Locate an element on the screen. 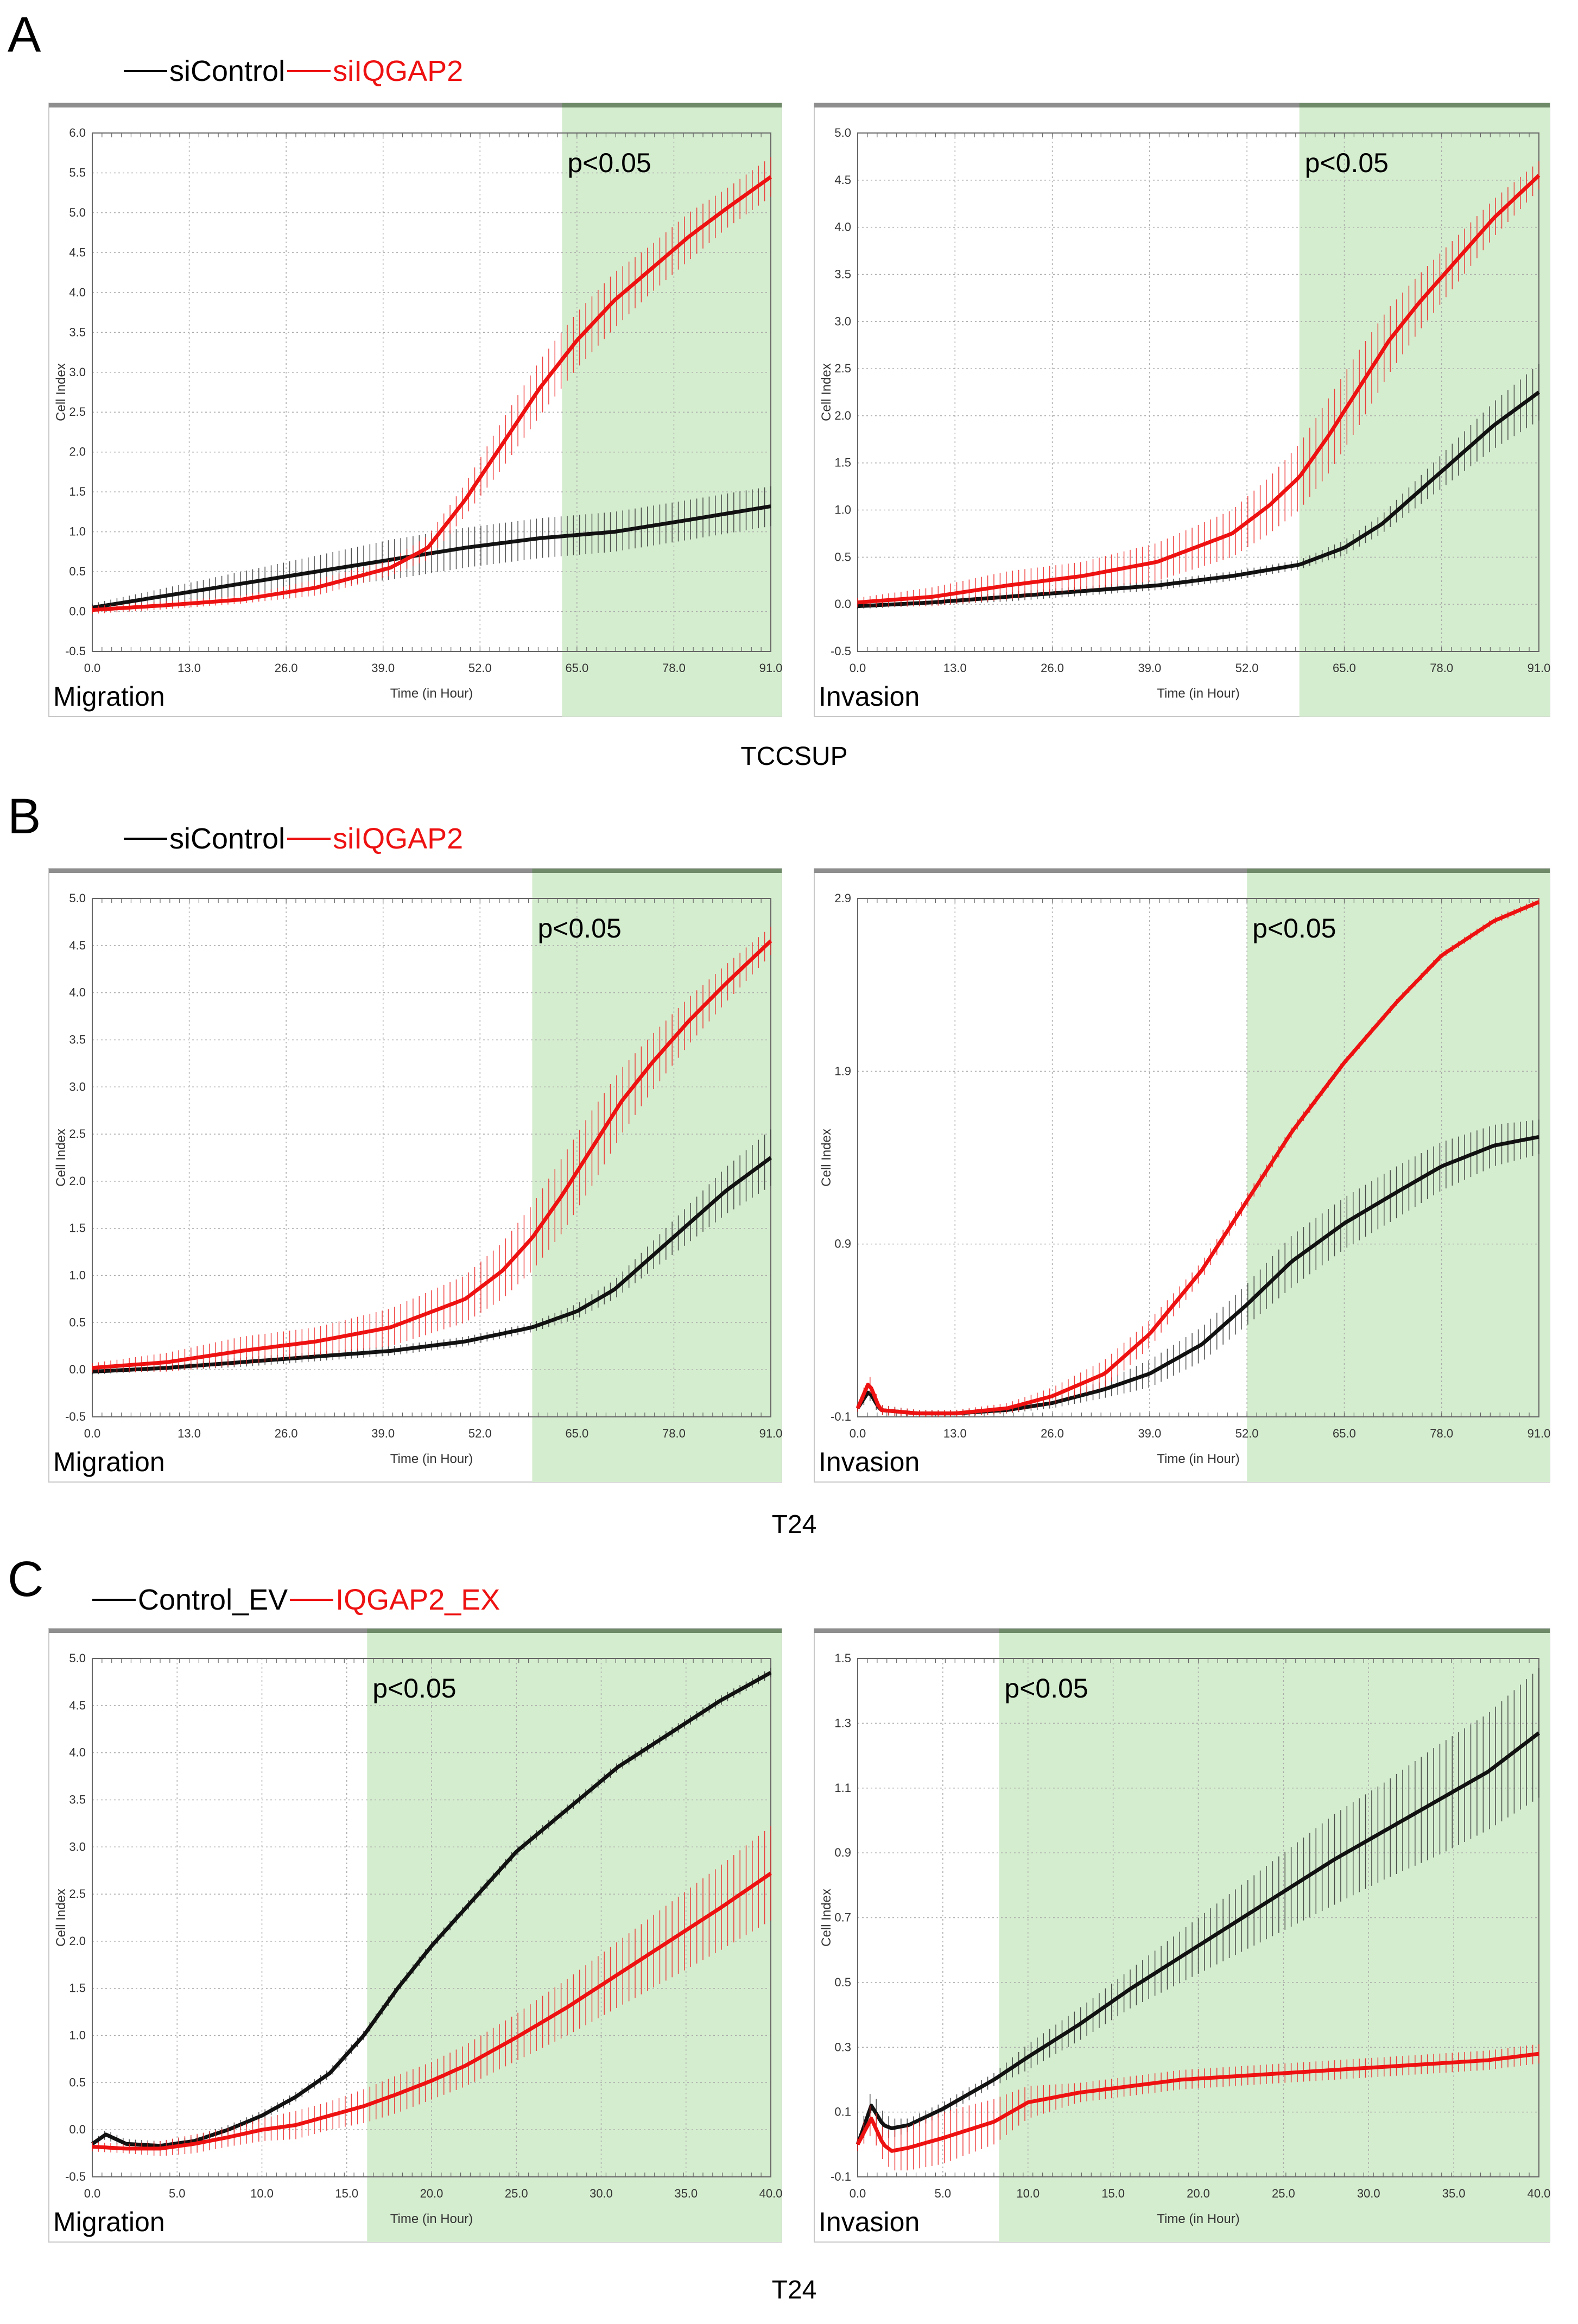 This screenshot has width=1578, height=2324. legend-control-label: Control_EV is located at coordinates (213, 1600).